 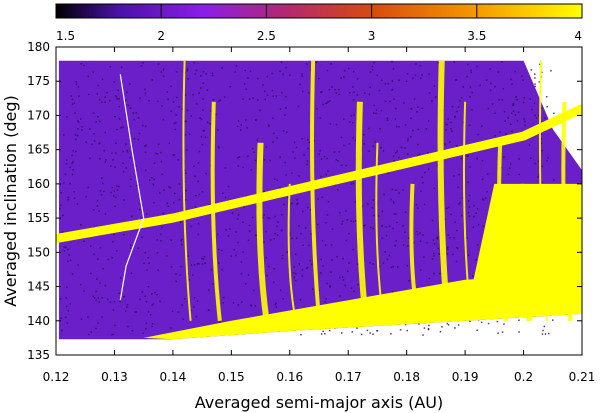 I want to click on x-axis-label: Averaged semi-major axis (AU), so click(x=319, y=402).